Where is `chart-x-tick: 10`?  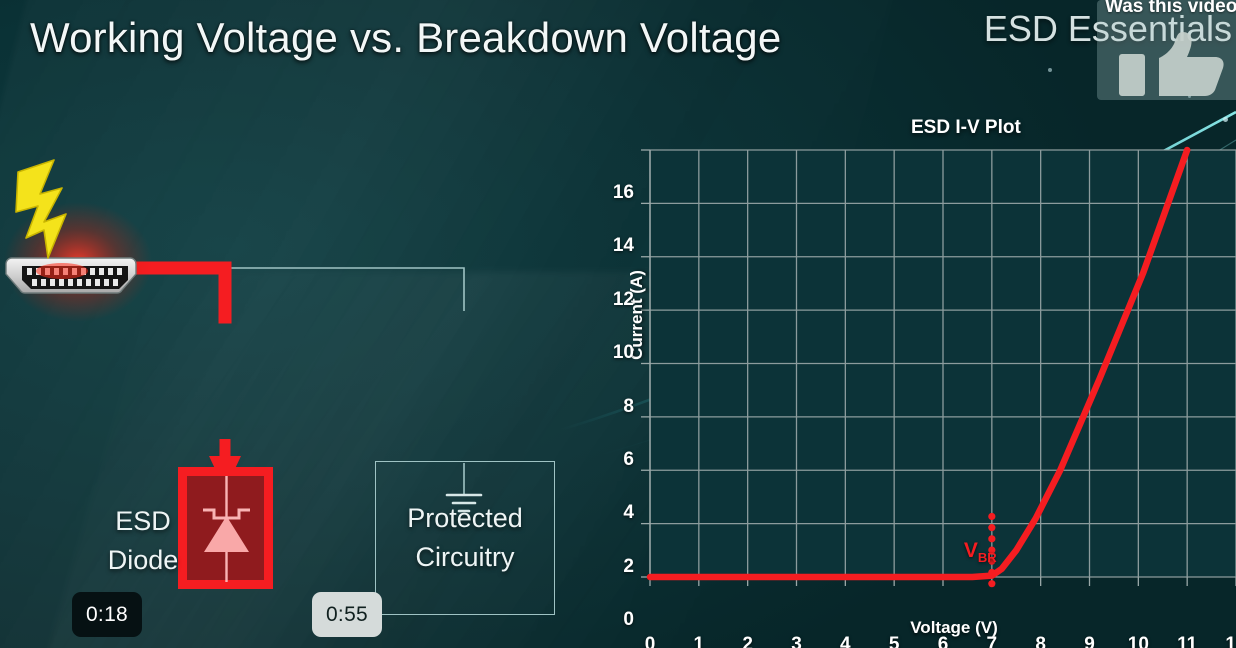 chart-x-tick: 10 is located at coordinates (1138, 641).